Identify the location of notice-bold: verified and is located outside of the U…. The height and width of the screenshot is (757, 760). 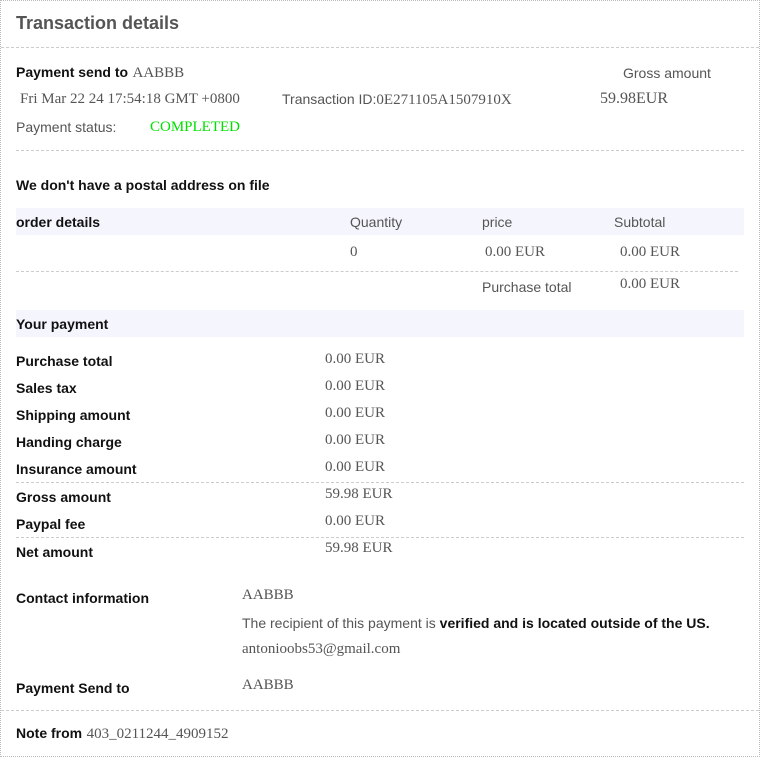
(574, 623).